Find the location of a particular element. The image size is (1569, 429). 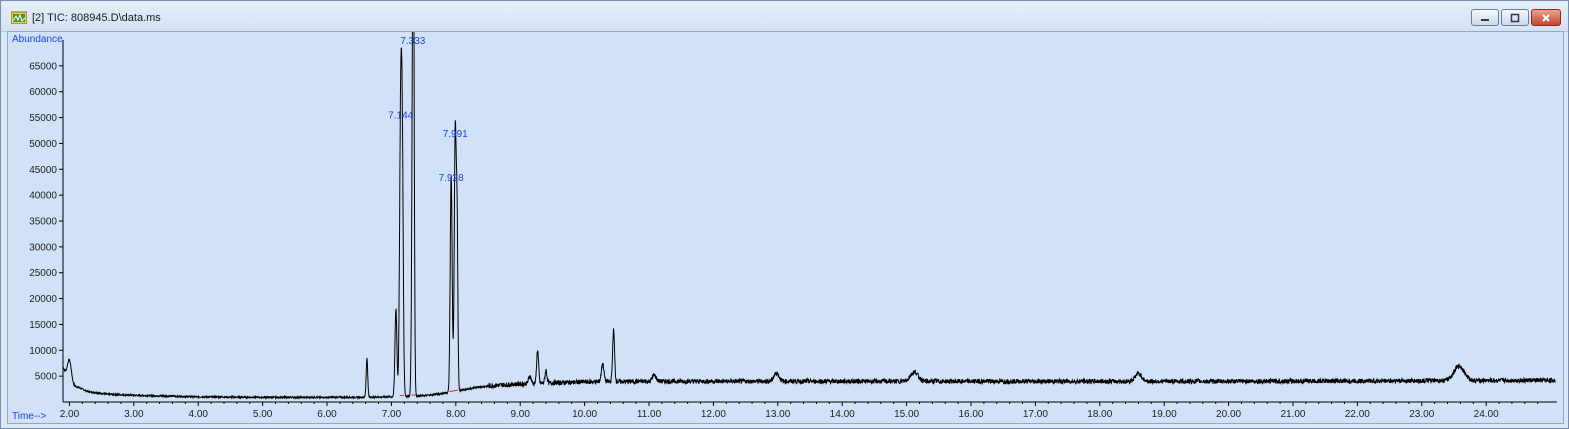

x-tick-label: 15.00 is located at coordinates (906, 414).